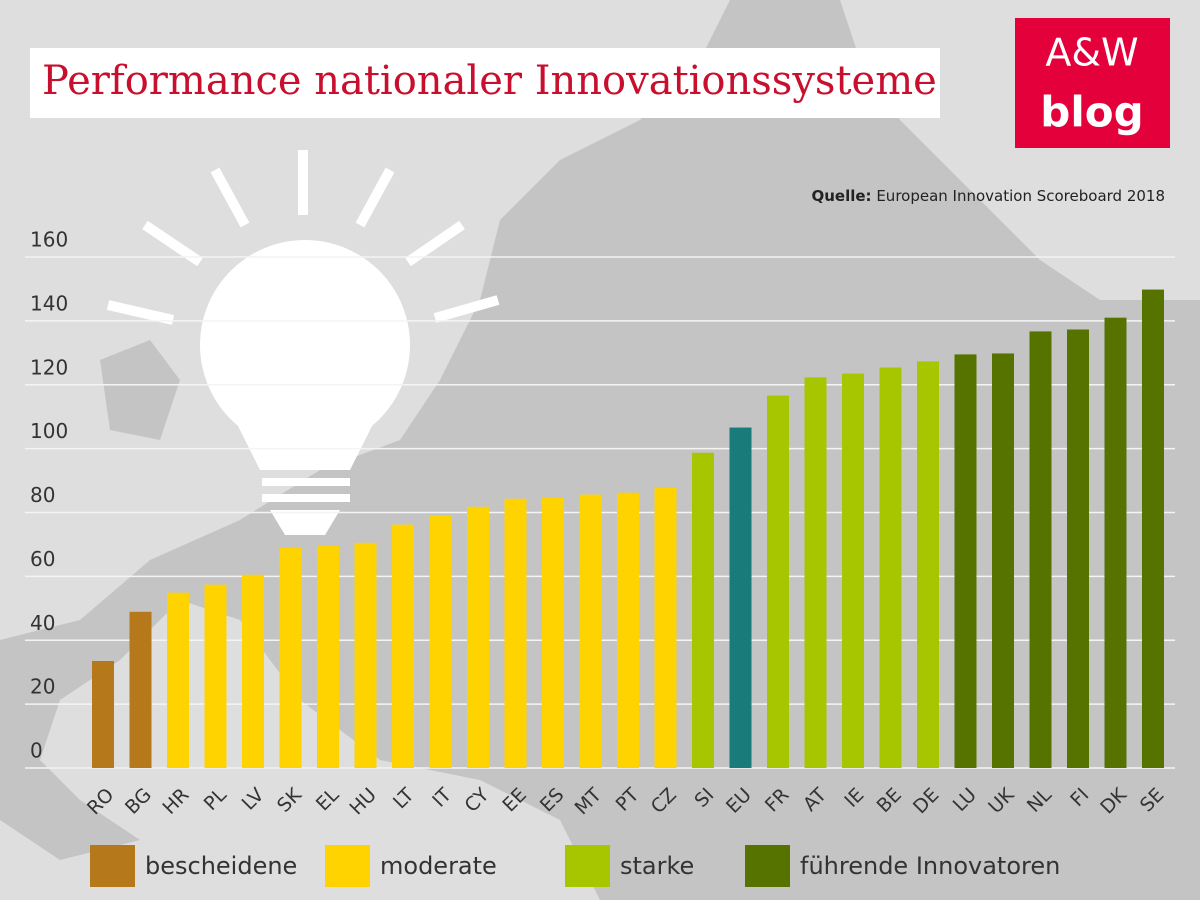 This screenshot has height=904, width=1200. I want to click on logo-text: blog, so click(1091, 112).